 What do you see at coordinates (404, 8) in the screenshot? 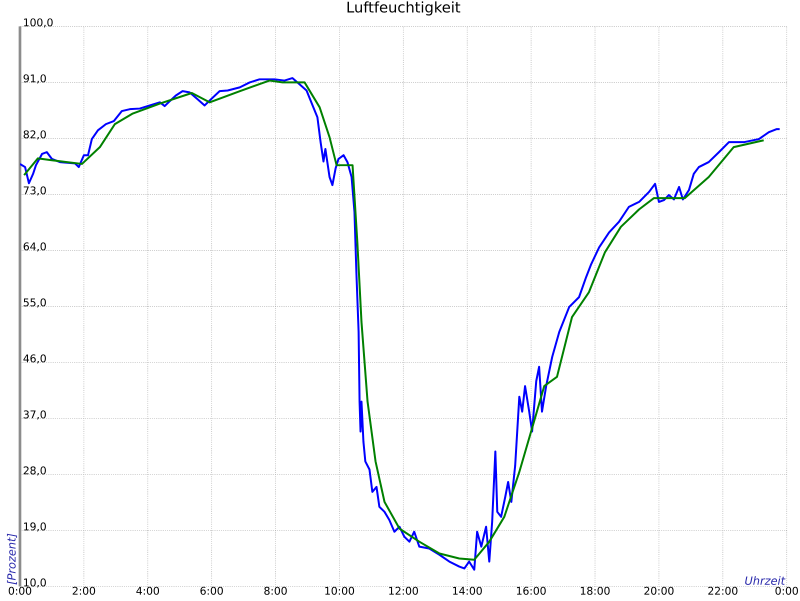
I see `chart-title: Luftfeuchtigkeit` at bounding box center [404, 8].